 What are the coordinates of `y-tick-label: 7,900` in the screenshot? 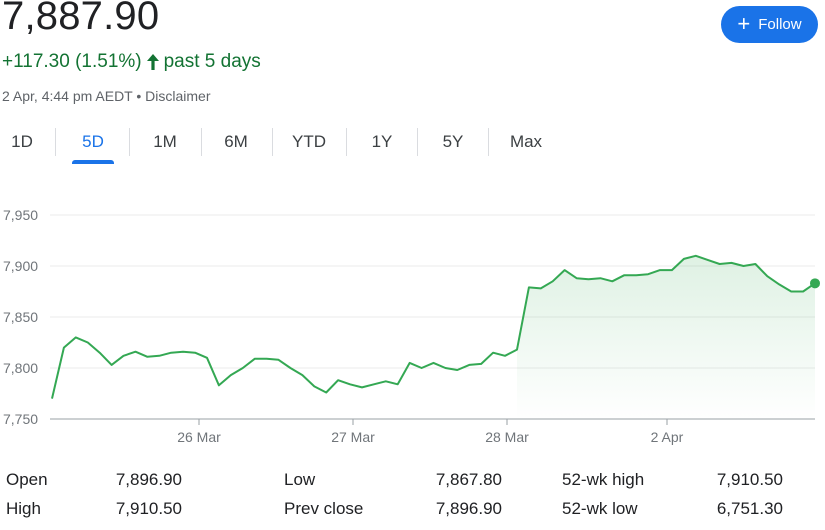 It's located at (20, 266).